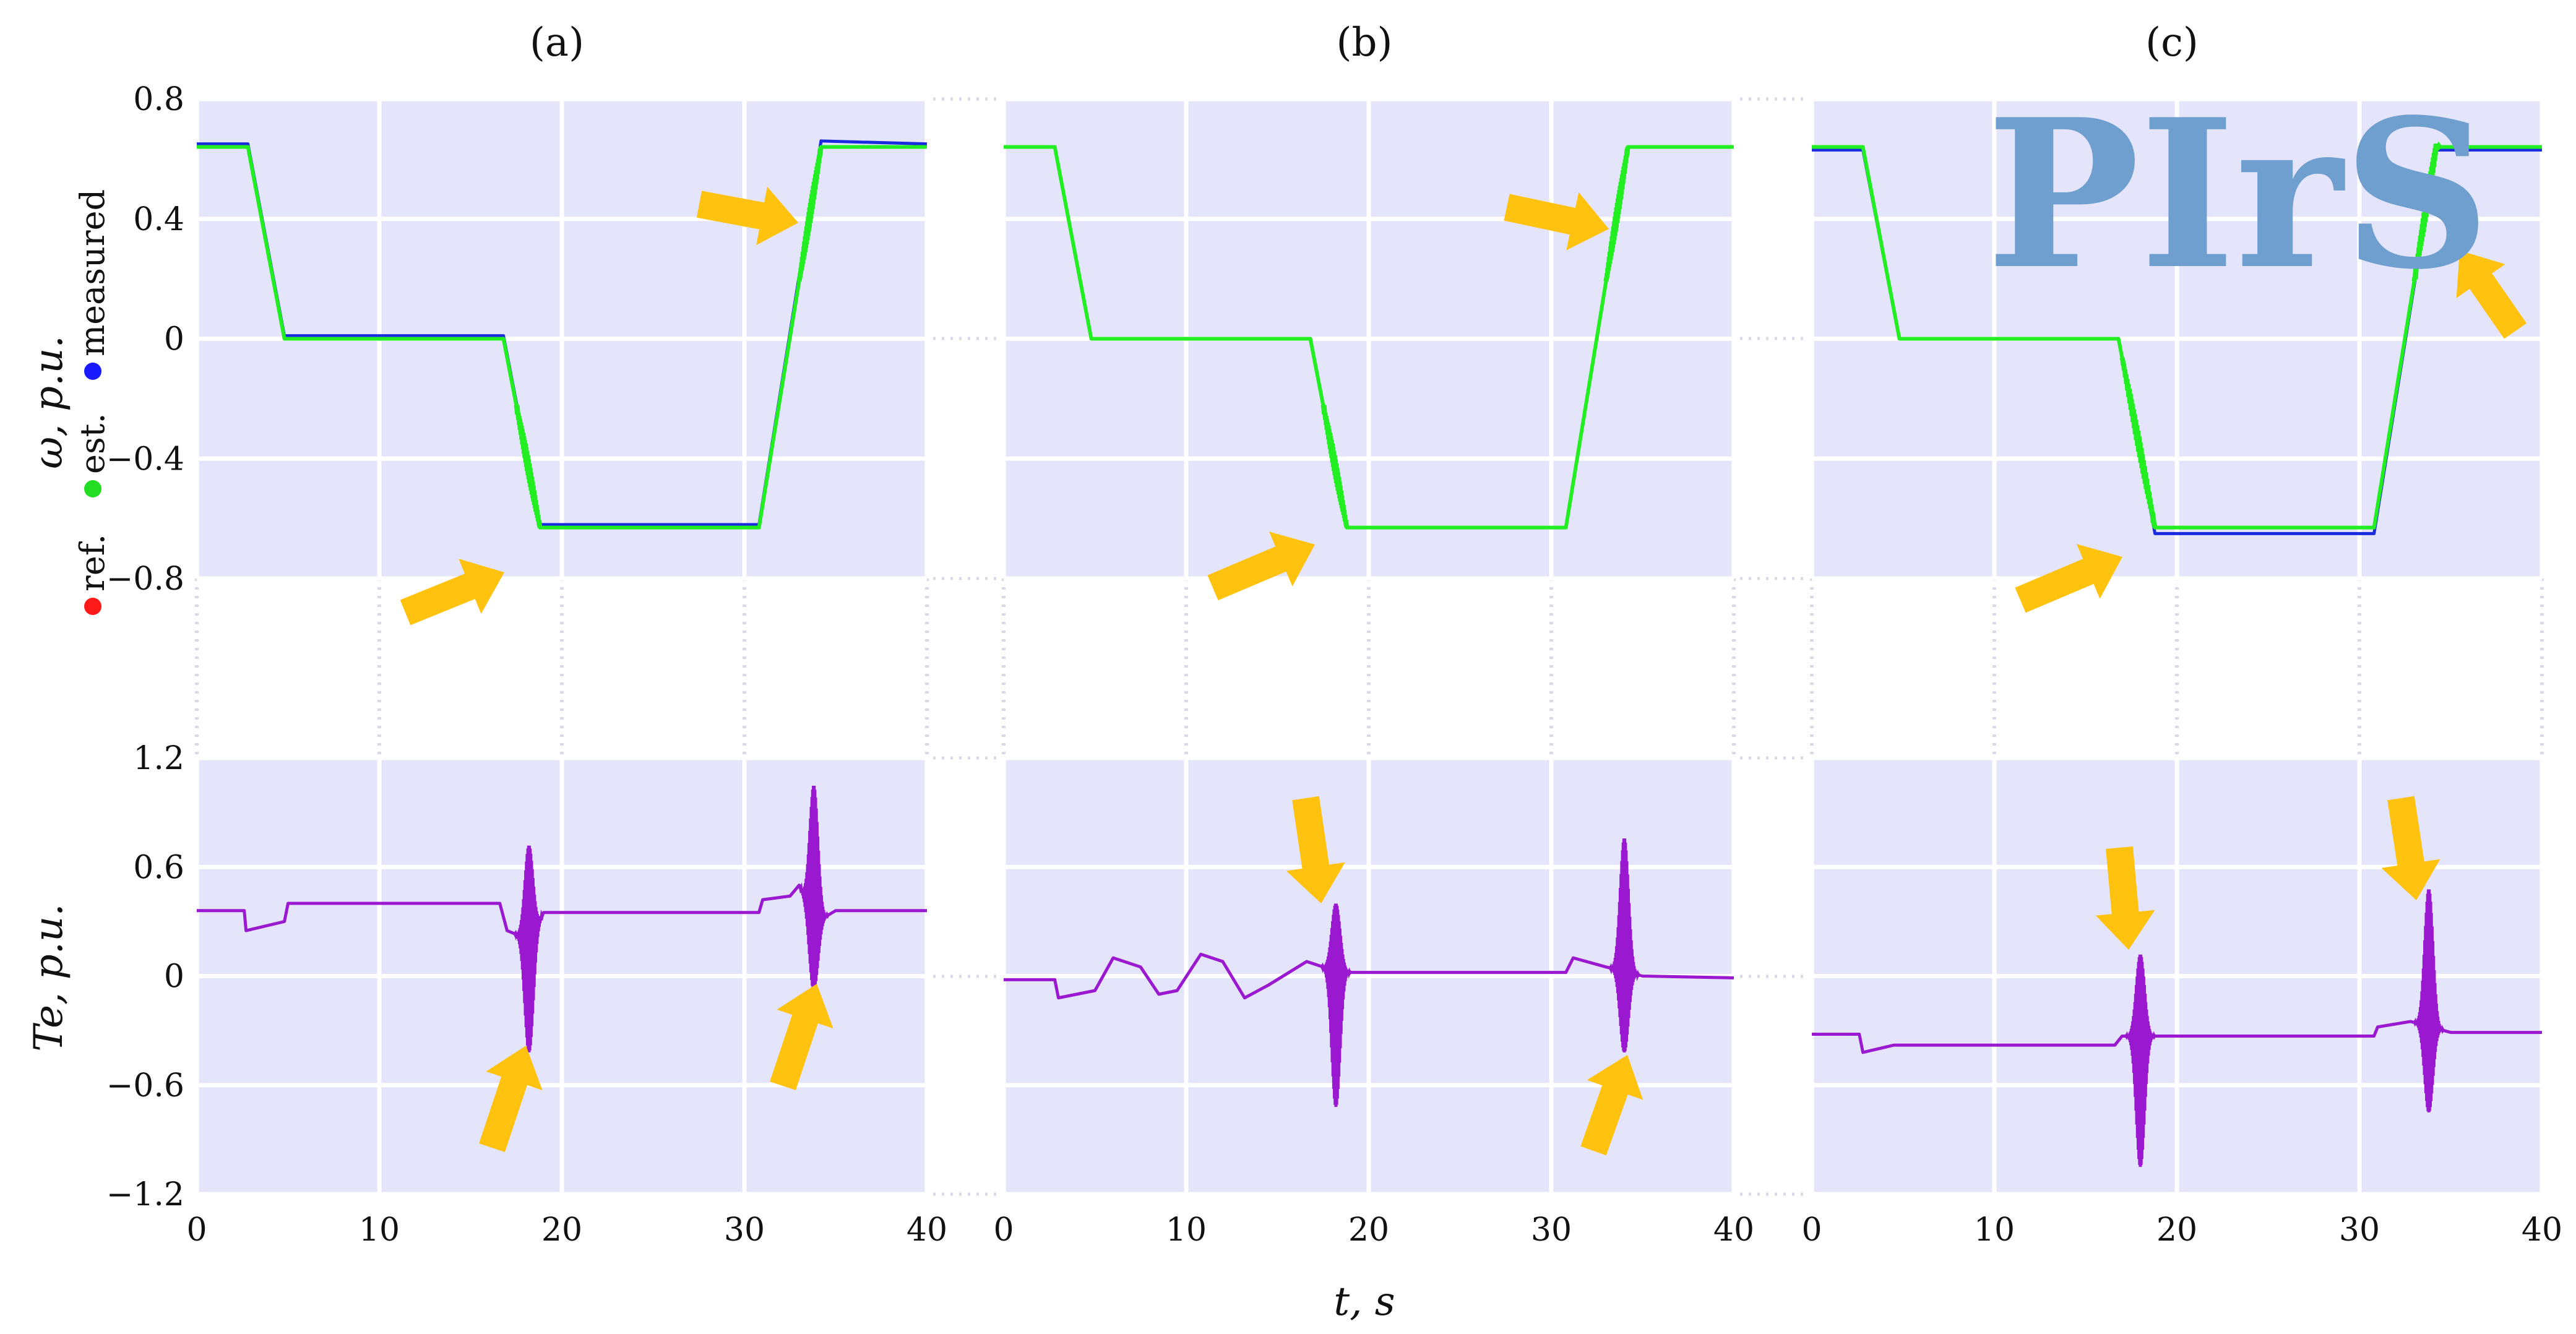  Describe the element at coordinates (158, 219) in the screenshot. I see `y-tick-label: 0.4` at that location.